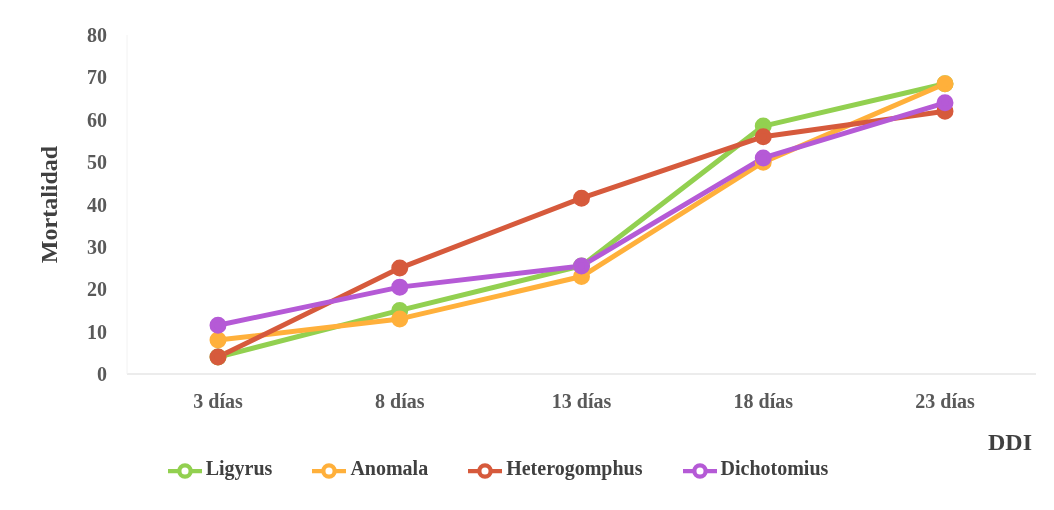 This screenshot has width=1054, height=510. Describe the element at coordinates (774, 467) in the screenshot. I see `legend-label: Dichotomius` at that location.